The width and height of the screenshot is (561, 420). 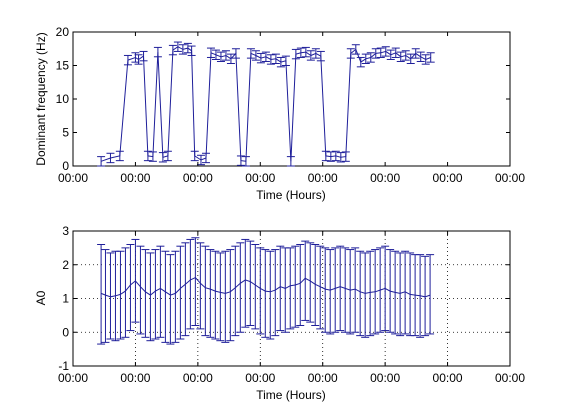 I want to click on frequency-x-axis-label: Time (Hours), so click(x=291, y=195).